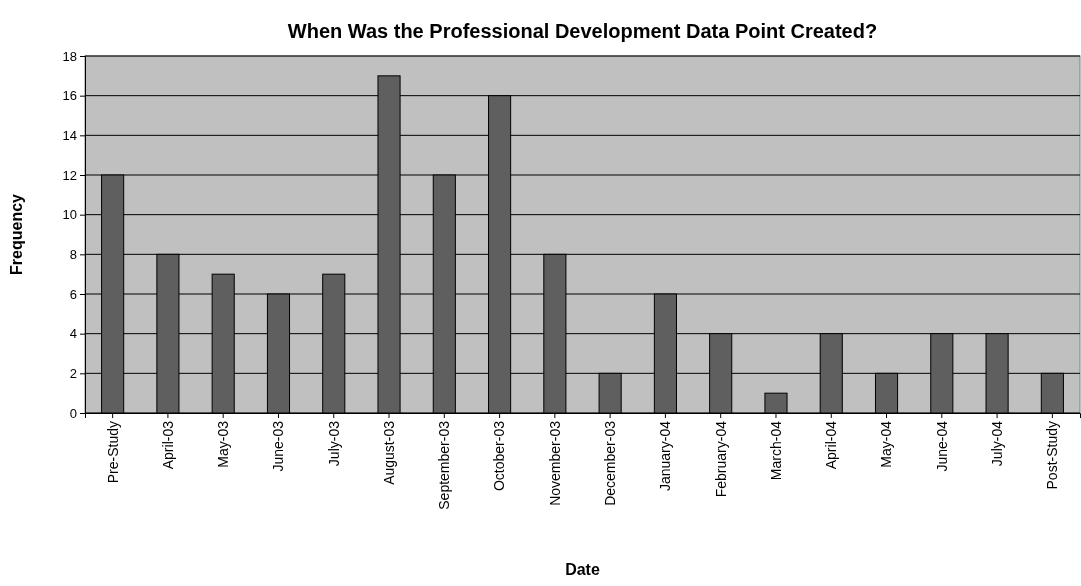 This screenshot has width=1081, height=586. What do you see at coordinates (831, 445) in the screenshot?
I see `x-tick-label: April-04` at bounding box center [831, 445].